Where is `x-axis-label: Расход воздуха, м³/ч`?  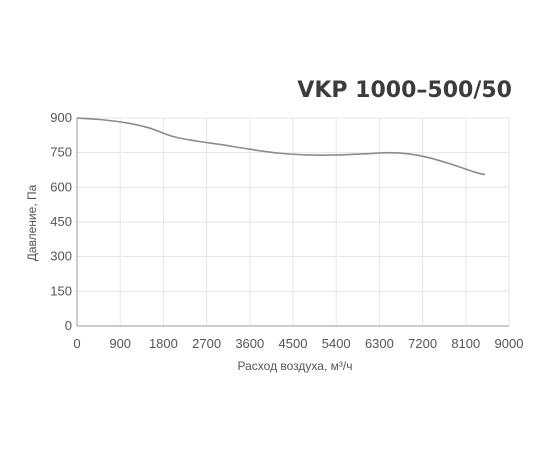 x-axis-label: Расход воздуха, м³/ч is located at coordinates (295, 366).